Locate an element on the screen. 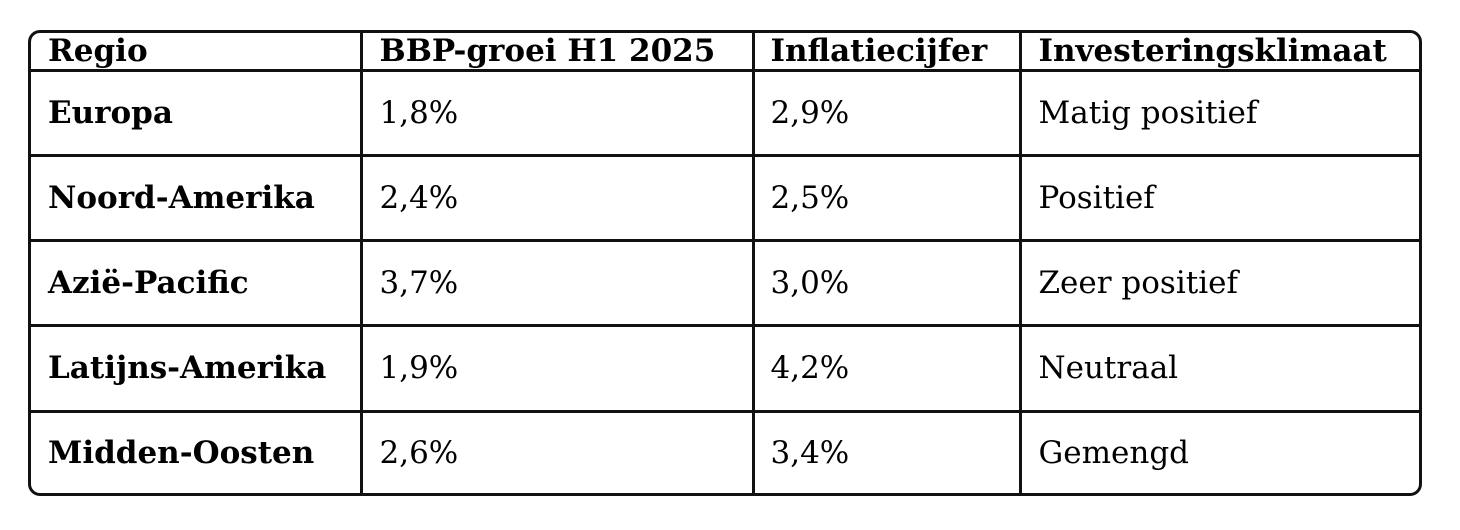  header-bbp-groei: BBP-groei H1 2025 is located at coordinates (557, 52).